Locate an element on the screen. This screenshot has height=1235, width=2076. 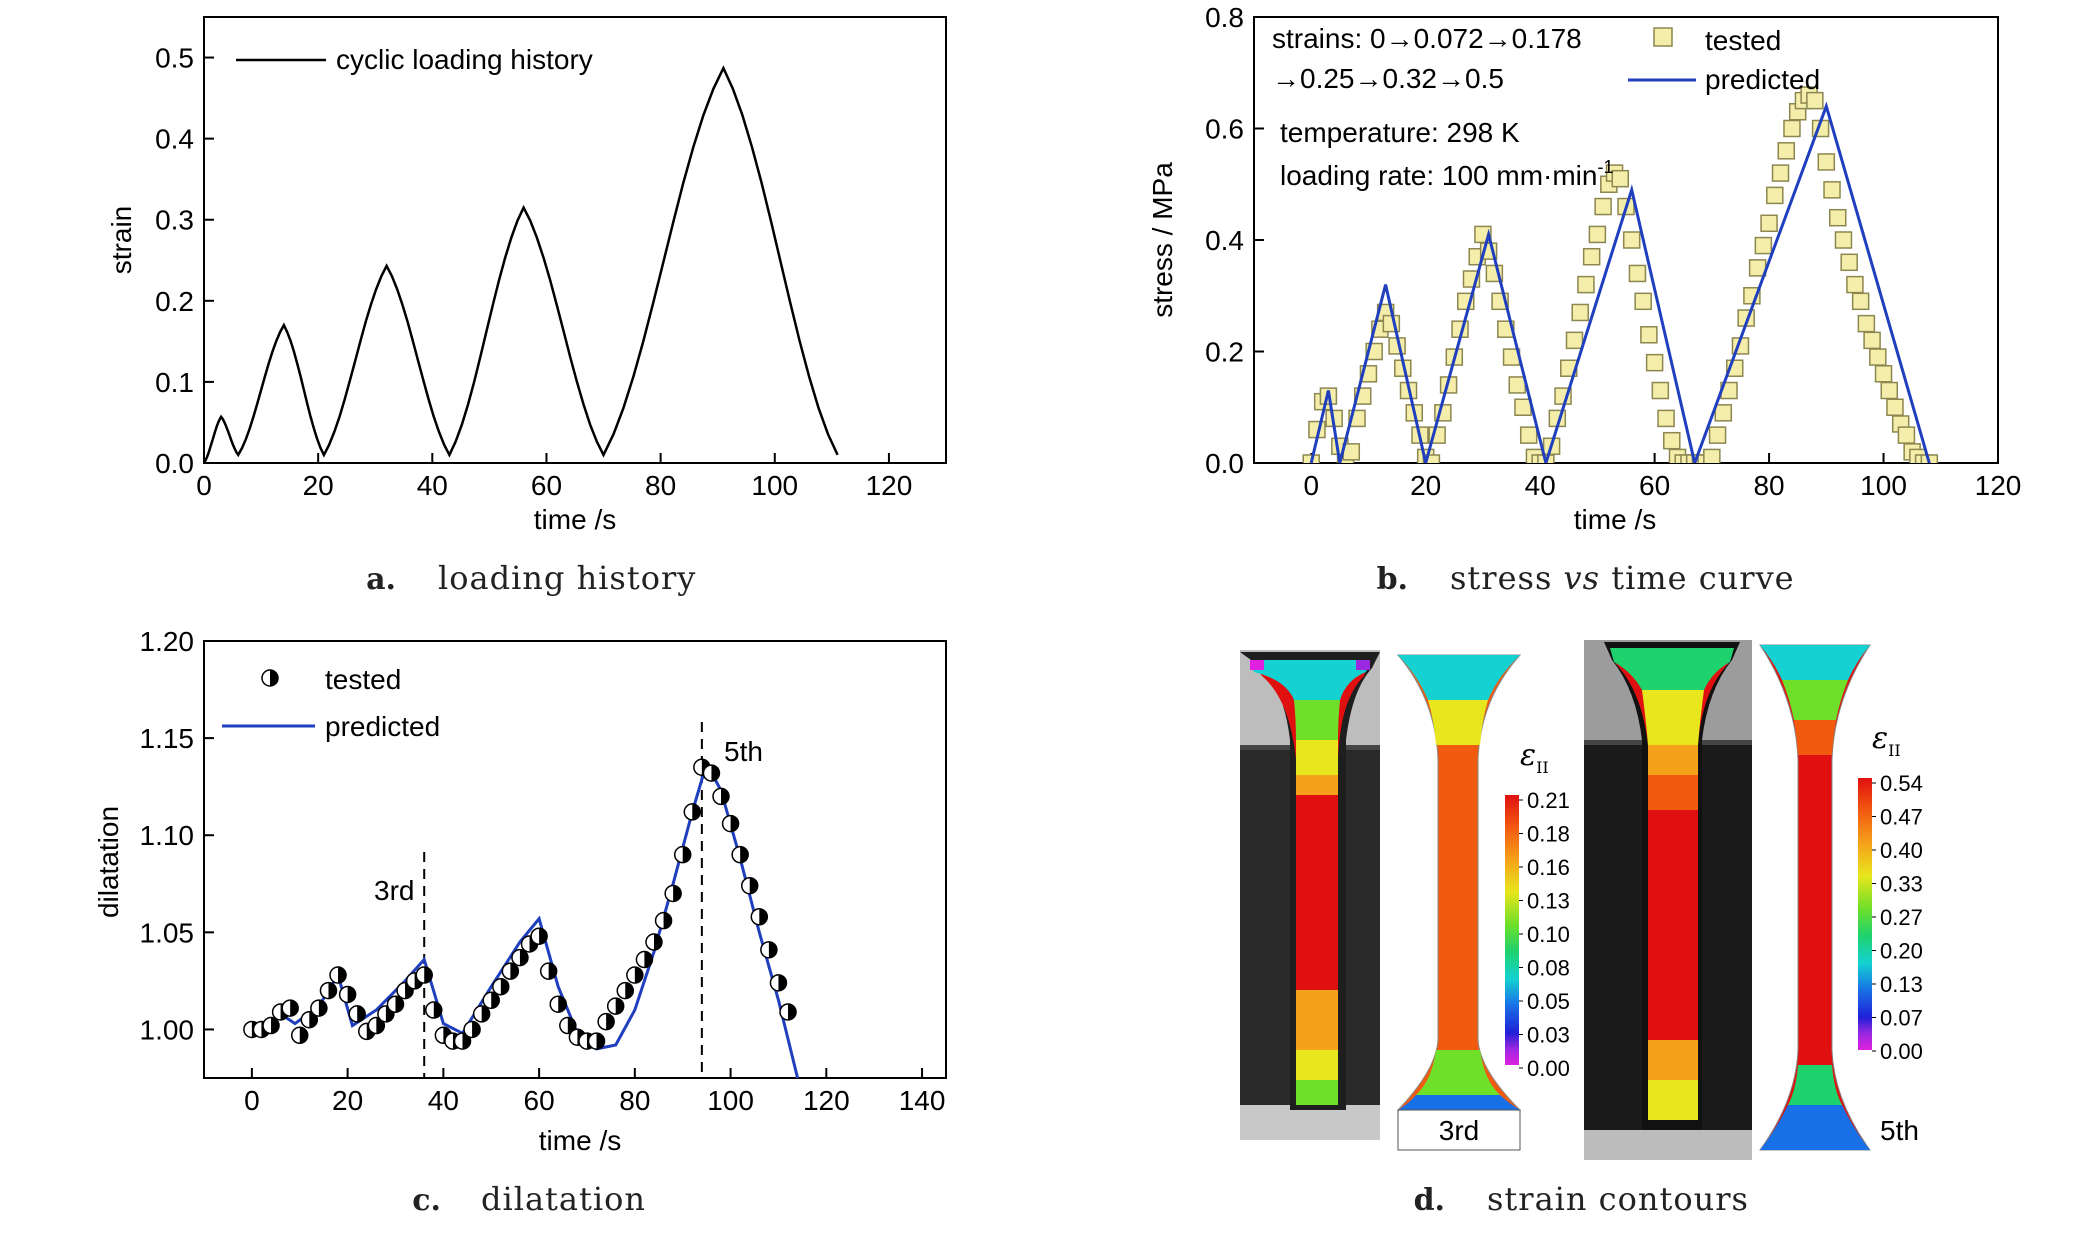
panel-b-caption-letter: b. is located at coordinates (1392, 579).